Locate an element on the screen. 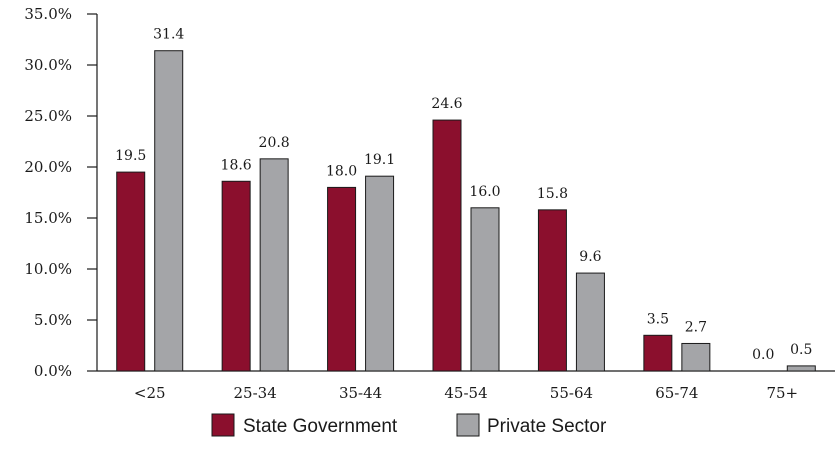 The height and width of the screenshot is (449, 839). data-label-state-government: 18.6 is located at coordinates (236, 165).